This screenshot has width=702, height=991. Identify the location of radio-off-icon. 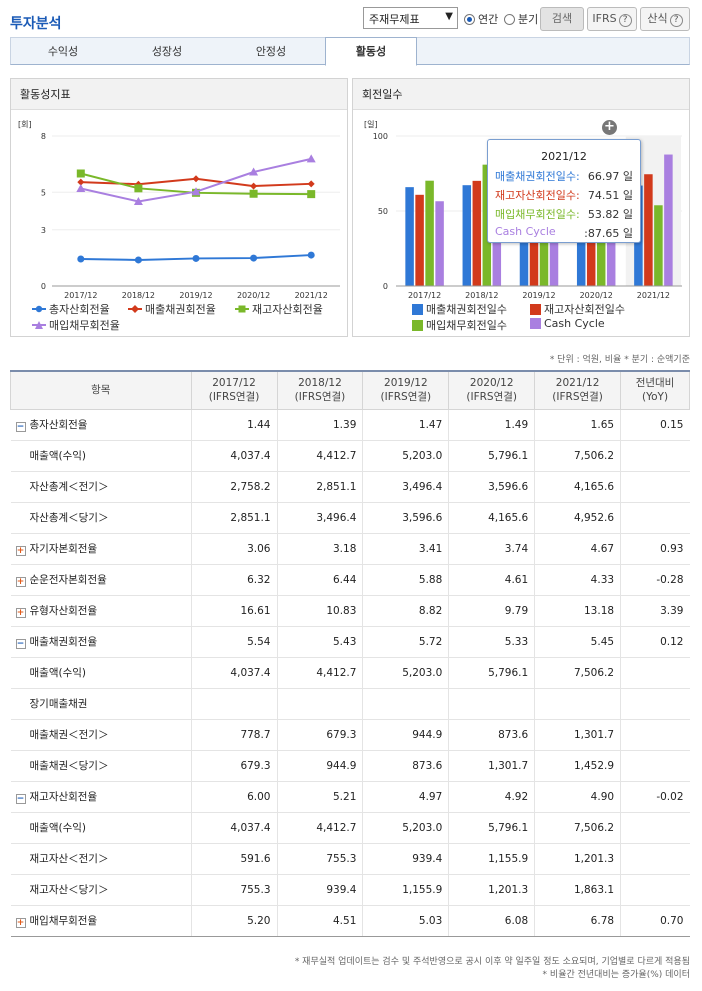
(509, 19).